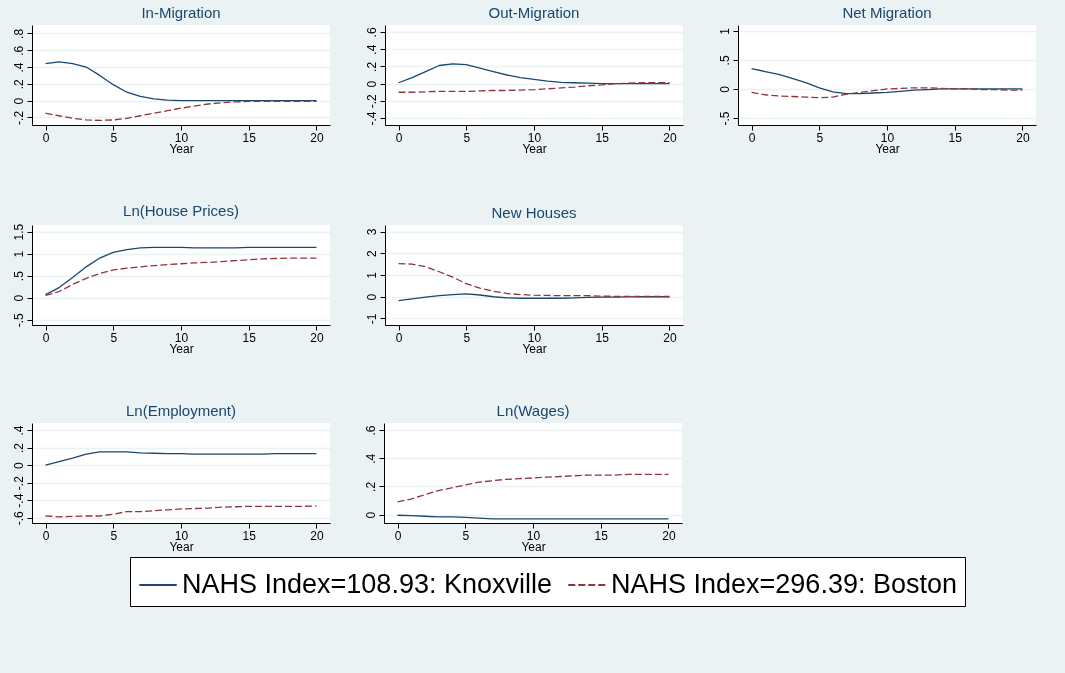 The height and width of the screenshot is (673, 1065). What do you see at coordinates (181, 211) in the screenshot?
I see `chart-title: Ln(House Prices)` at bounding box center [181, 211].